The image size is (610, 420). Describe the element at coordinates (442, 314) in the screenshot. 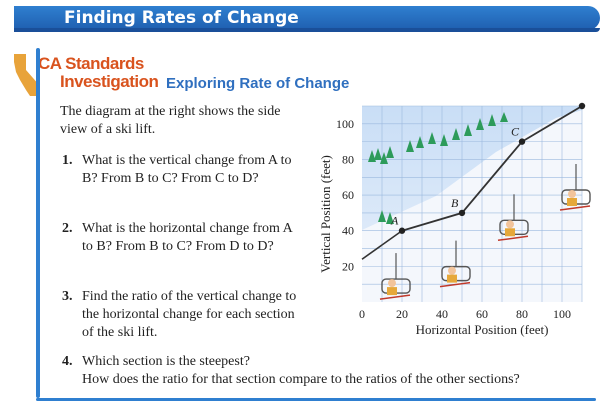

I see `x-tick-label: 40` at that location.